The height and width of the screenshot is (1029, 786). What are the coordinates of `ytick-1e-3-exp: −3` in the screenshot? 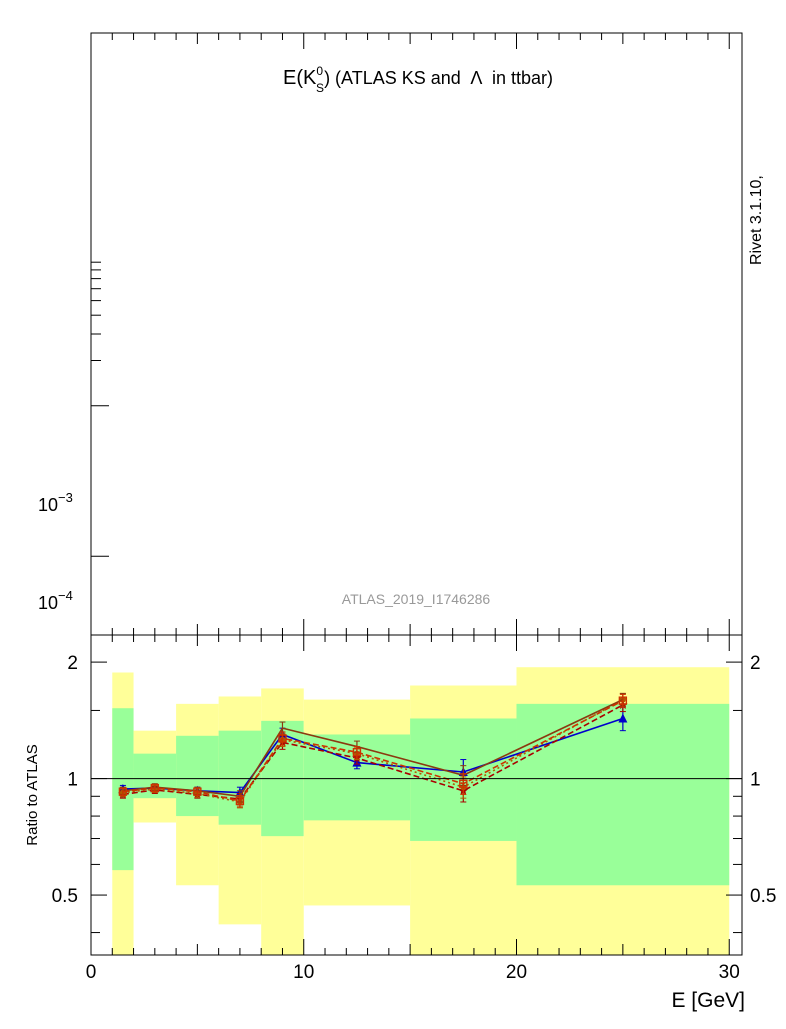 It's located at (65, 497).